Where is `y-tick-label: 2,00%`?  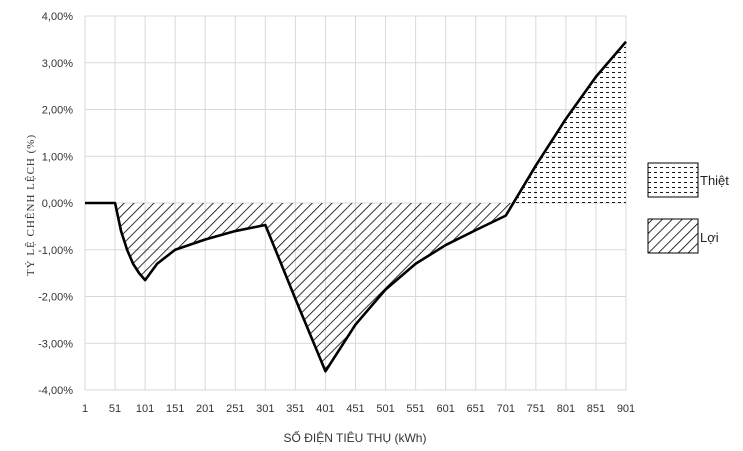 y-tick-label: 2,00% is located at coordinates (57, 111).